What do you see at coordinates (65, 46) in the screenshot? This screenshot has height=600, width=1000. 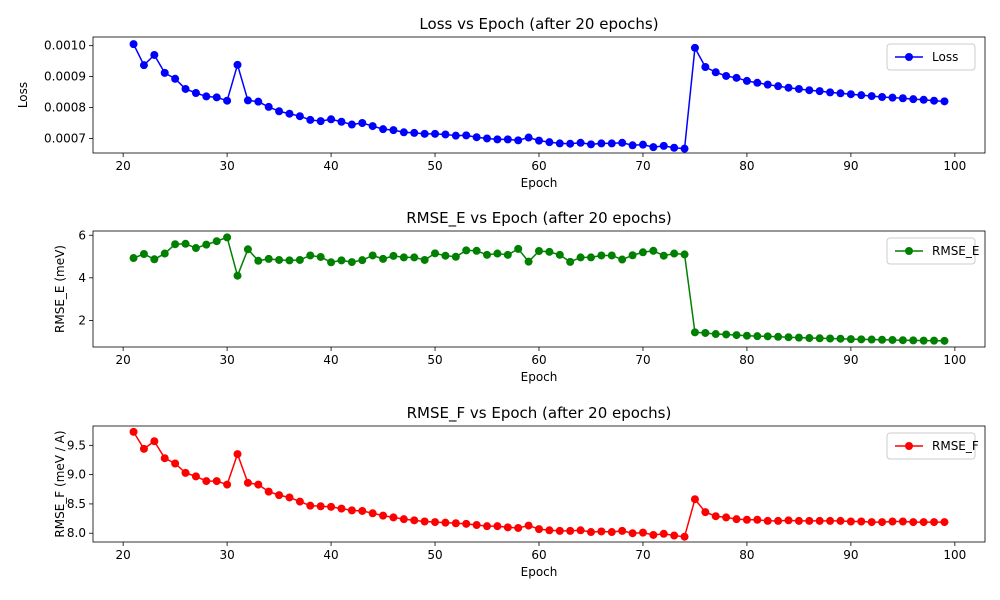 I see `y-tick-label: 0.0010` at bounding box center [65, 46].